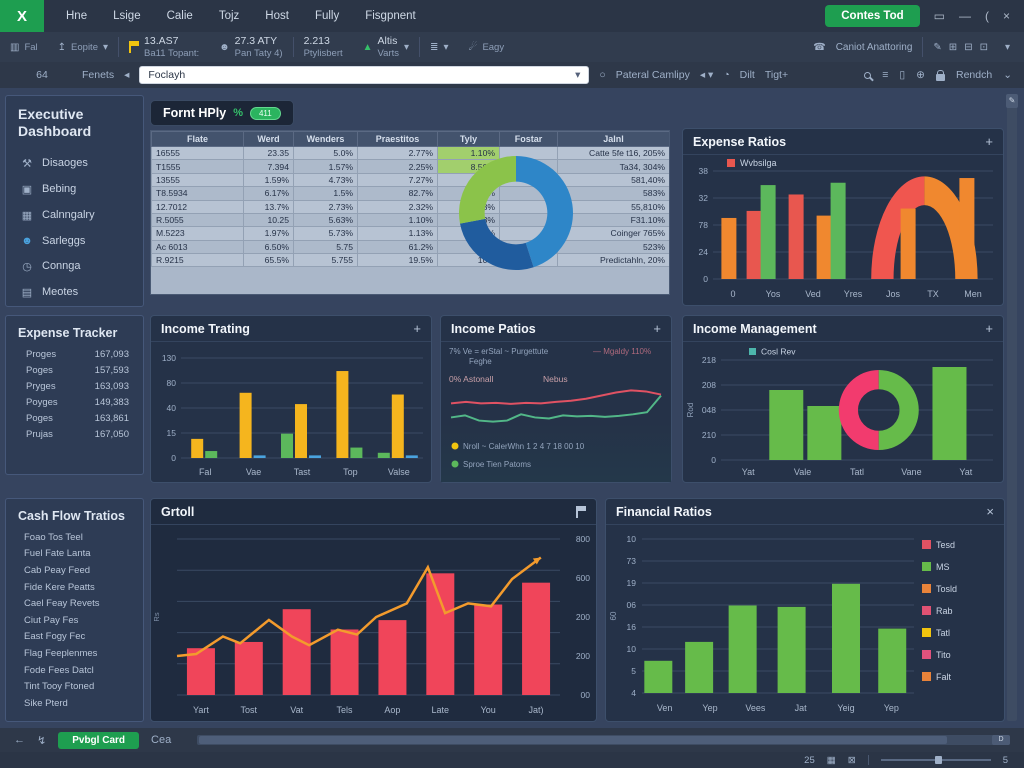 This screenshot has height=768, width=1024. What do you see at coordinates (268, 166) in the screenshot?
I see `table-cell: 7.394` at bounding box center [268, 166].